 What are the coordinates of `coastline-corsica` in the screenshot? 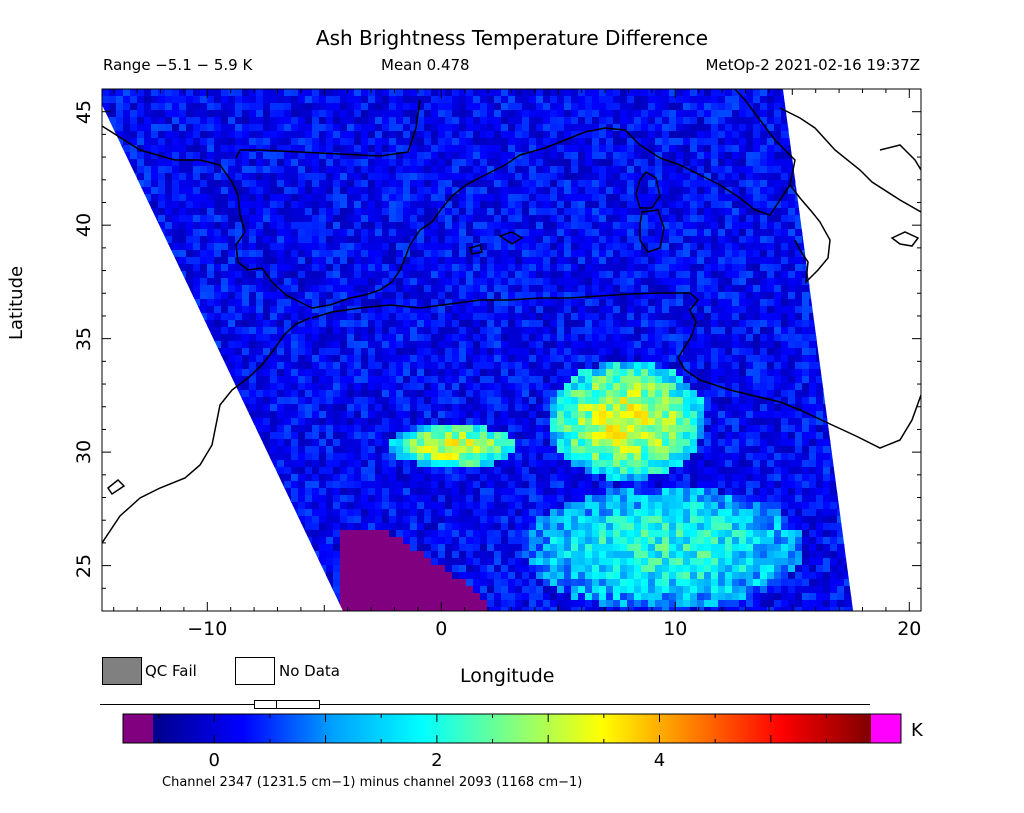 It's located at (648, 190).